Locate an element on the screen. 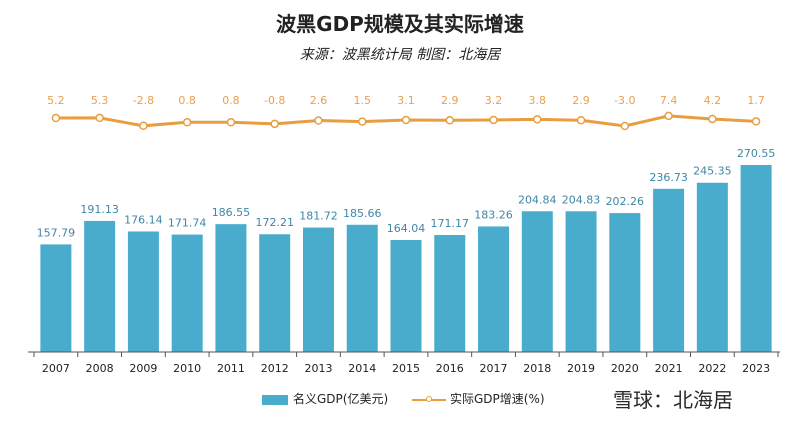 Image resolution: width=800 pixels, height=421 pixels. growth-value-label: 5.2 is located at coordinates (56, 100).